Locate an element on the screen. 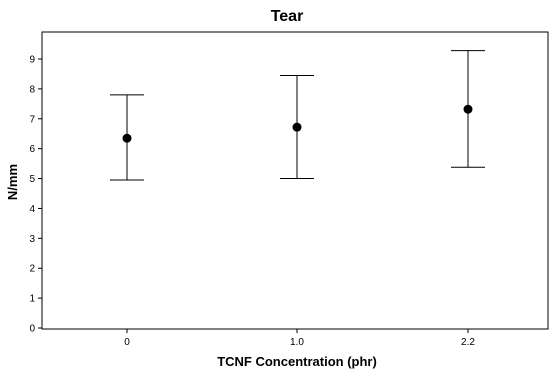 The image size is (549, 374). chart-title: Tear is located at coordinates (287, 16).